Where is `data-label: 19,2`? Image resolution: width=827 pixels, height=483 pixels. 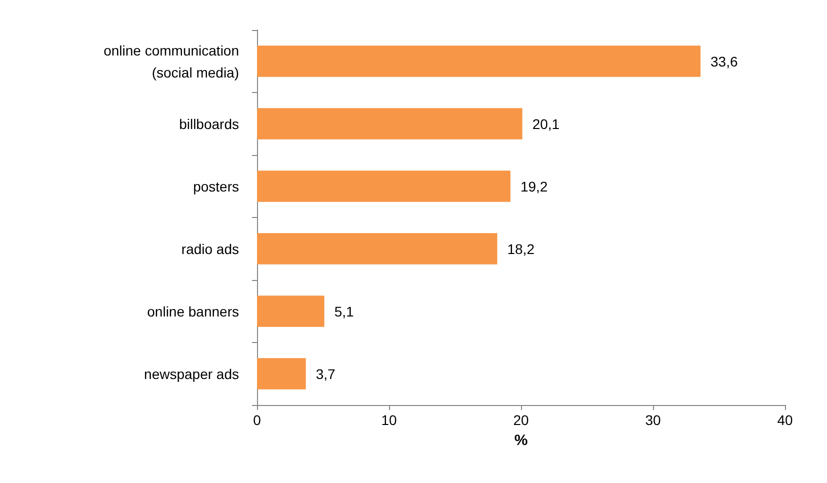
data-label: 19,2 is located at coordinates (534, 186).